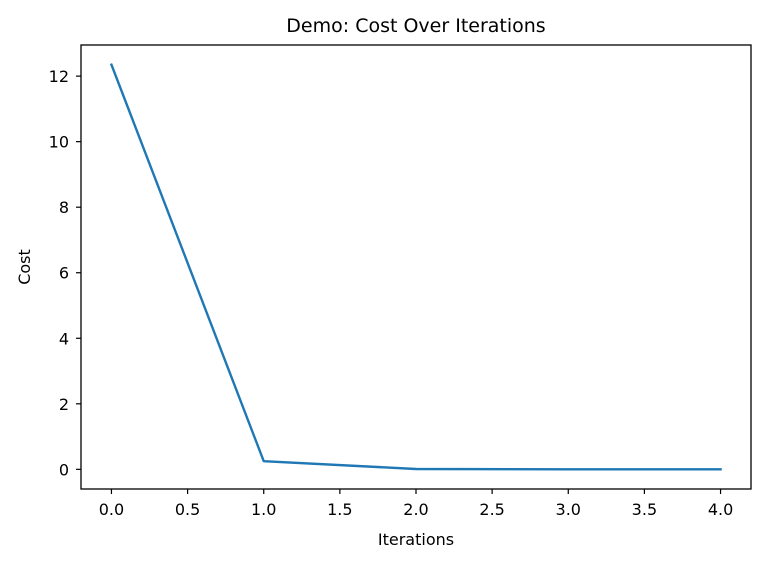 The height and width of the screenshot is (563, 764). I want to click on x-tick-label: 2.5, so click(491, 509).